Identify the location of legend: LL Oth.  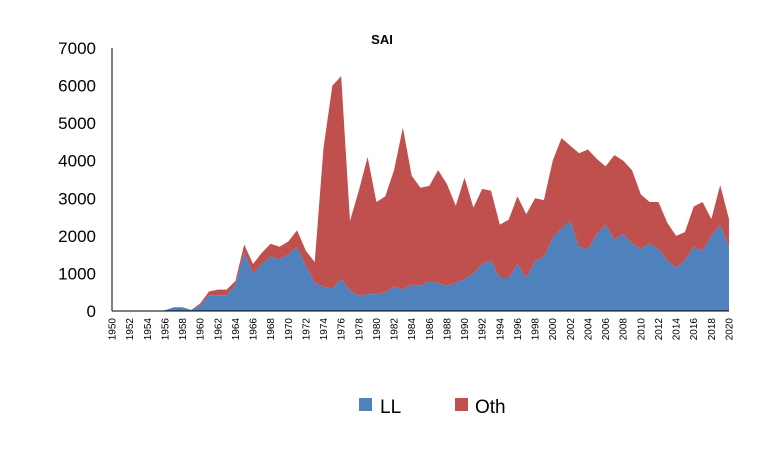
(432, 407).